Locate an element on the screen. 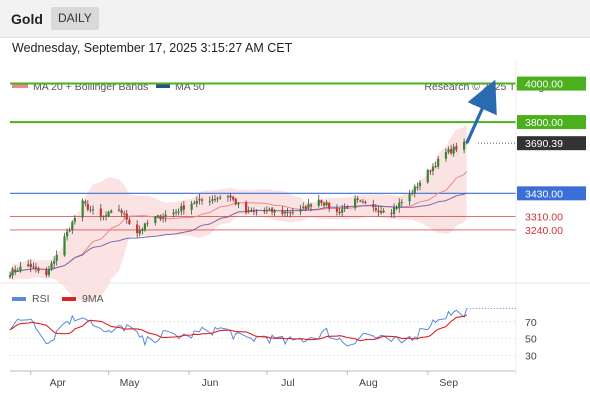  level-label: 3240.00 is located at coordinates (544, 231).